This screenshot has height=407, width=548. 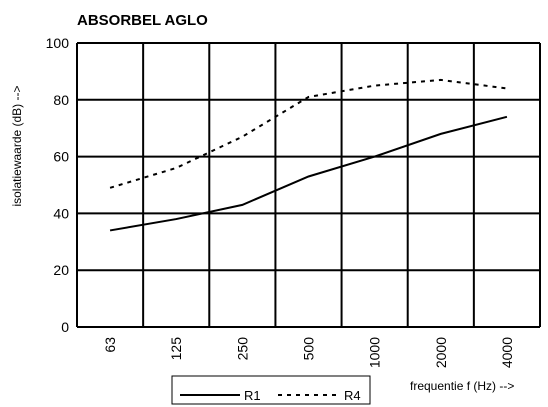 What do you see at coordinates (17, 145) in the screenshot?
I see `y-axis-label: isolatiewaarde (dB) -->` at bounding box center [17, 145].